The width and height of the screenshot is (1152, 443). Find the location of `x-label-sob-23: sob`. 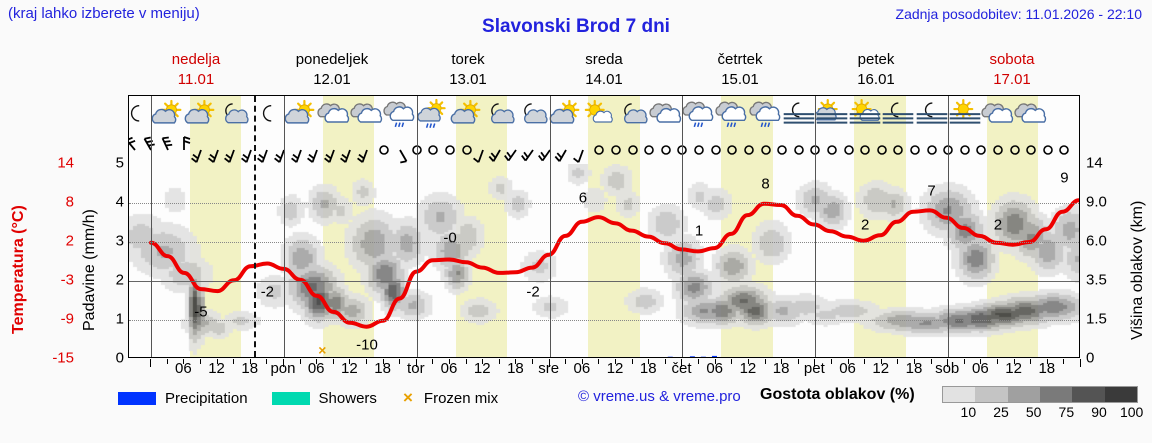

x-label-sob-23: sob is located at coordinates (947, 368).